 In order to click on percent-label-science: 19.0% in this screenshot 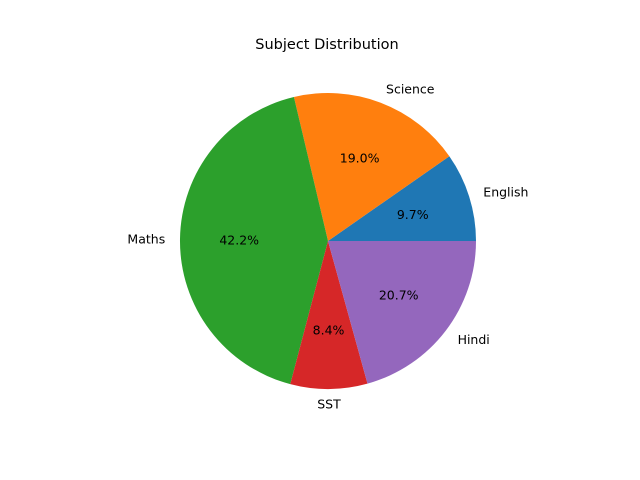, I will do `click(360, 158)`.